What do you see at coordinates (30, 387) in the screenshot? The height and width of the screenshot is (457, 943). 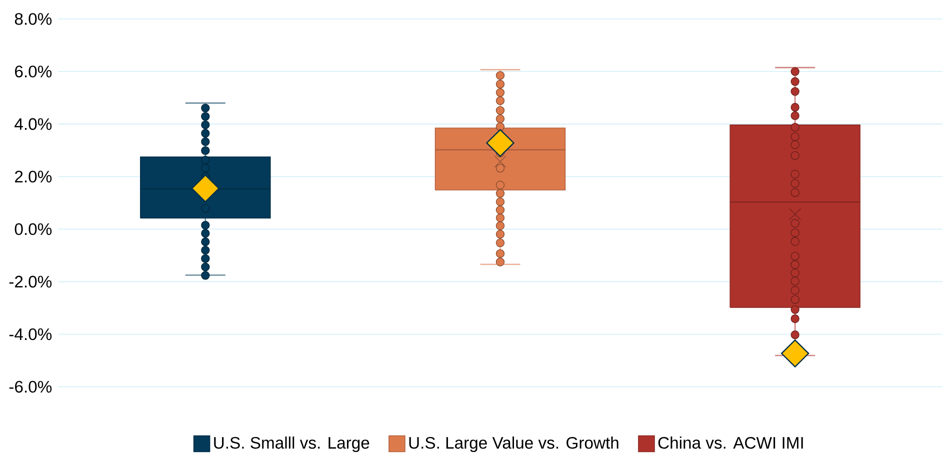 I see `y-tick-label: -6.0%` at bounding box center [30, 387].